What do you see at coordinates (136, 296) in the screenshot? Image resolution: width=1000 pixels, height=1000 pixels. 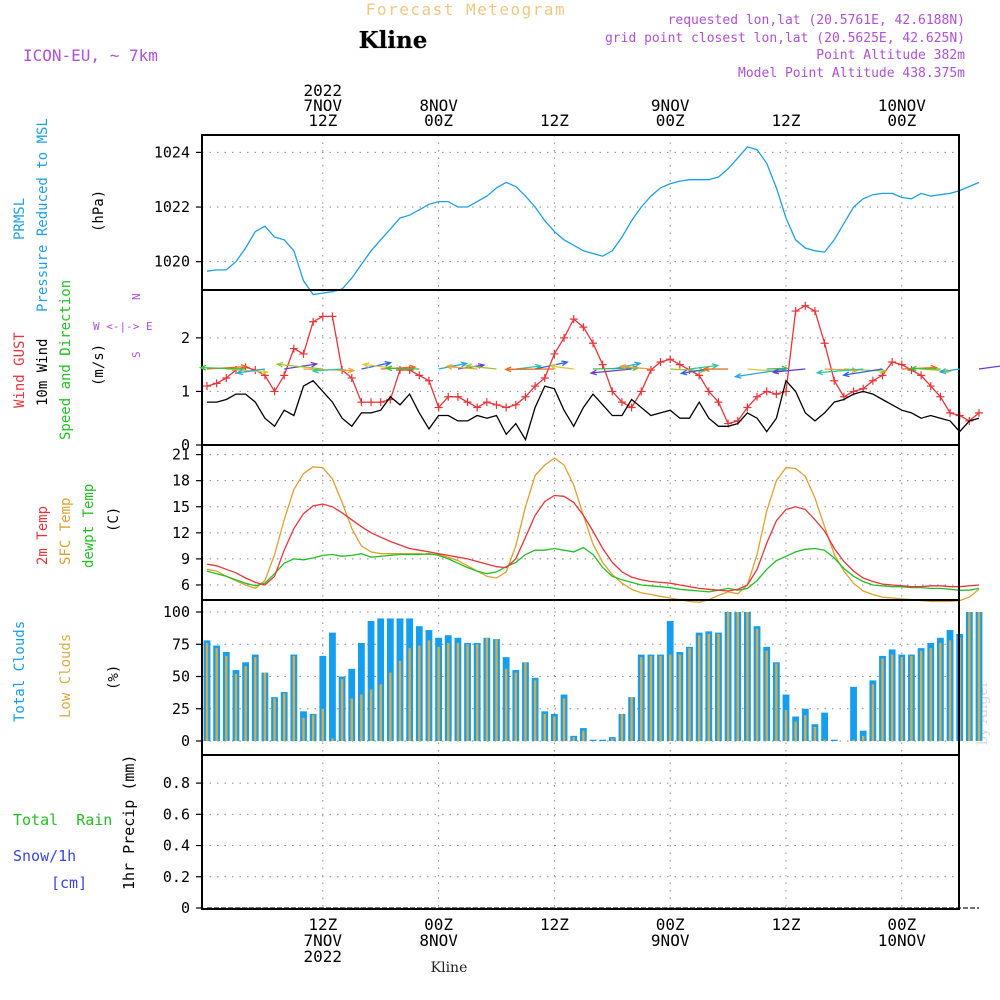 I see `compass-n: N` at bounding box center [136, 296].